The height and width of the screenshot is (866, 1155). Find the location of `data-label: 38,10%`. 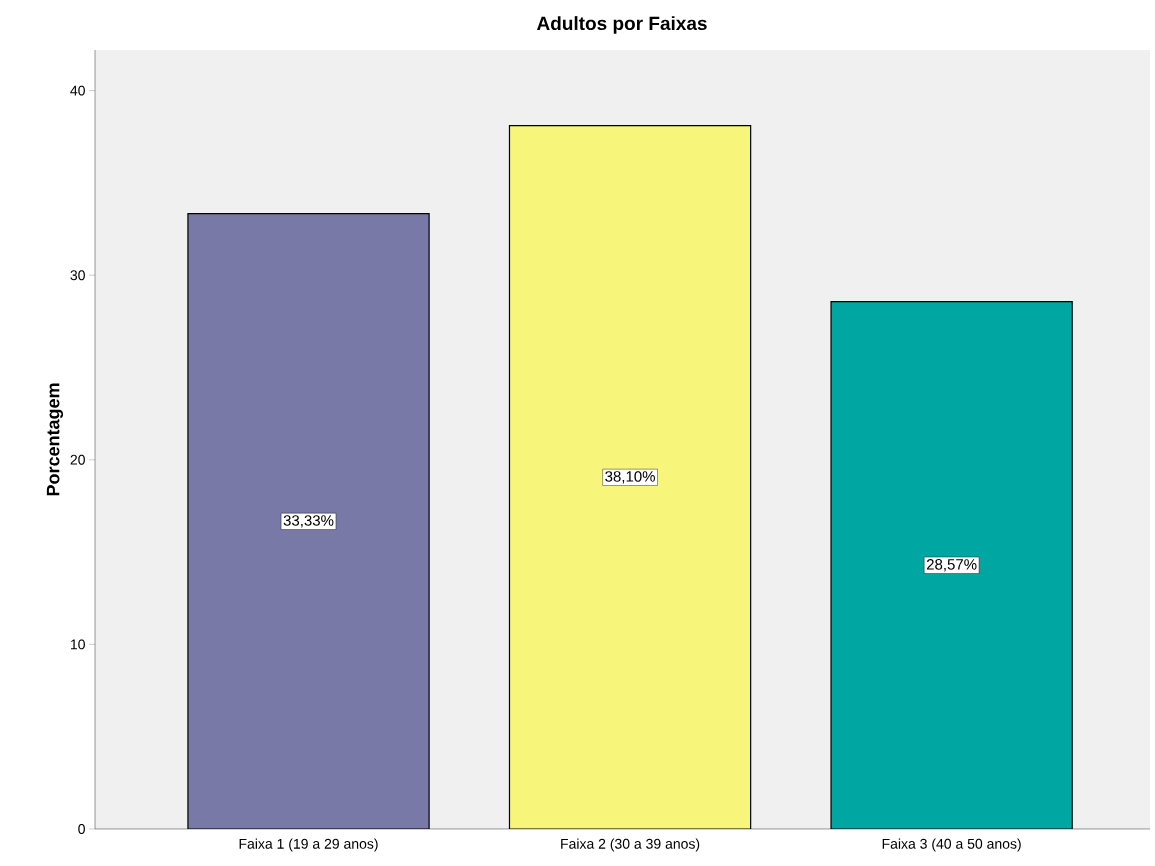

data-label: 38,10% is located at coordinates (630, 477).